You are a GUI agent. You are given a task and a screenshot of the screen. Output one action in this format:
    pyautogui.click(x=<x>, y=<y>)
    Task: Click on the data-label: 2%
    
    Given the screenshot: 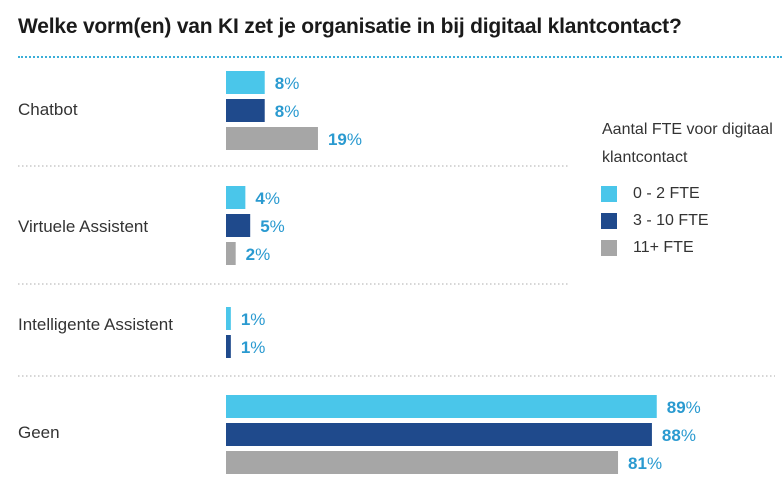 What is the action you would take?
    pyautogui.click(x=258, y=254)
    